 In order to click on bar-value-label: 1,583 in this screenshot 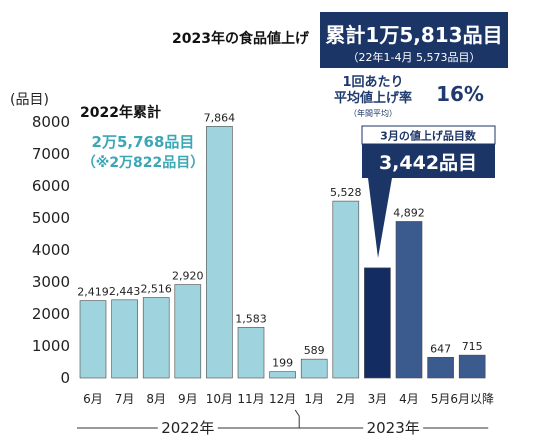, I will do `click(251, 318)`.